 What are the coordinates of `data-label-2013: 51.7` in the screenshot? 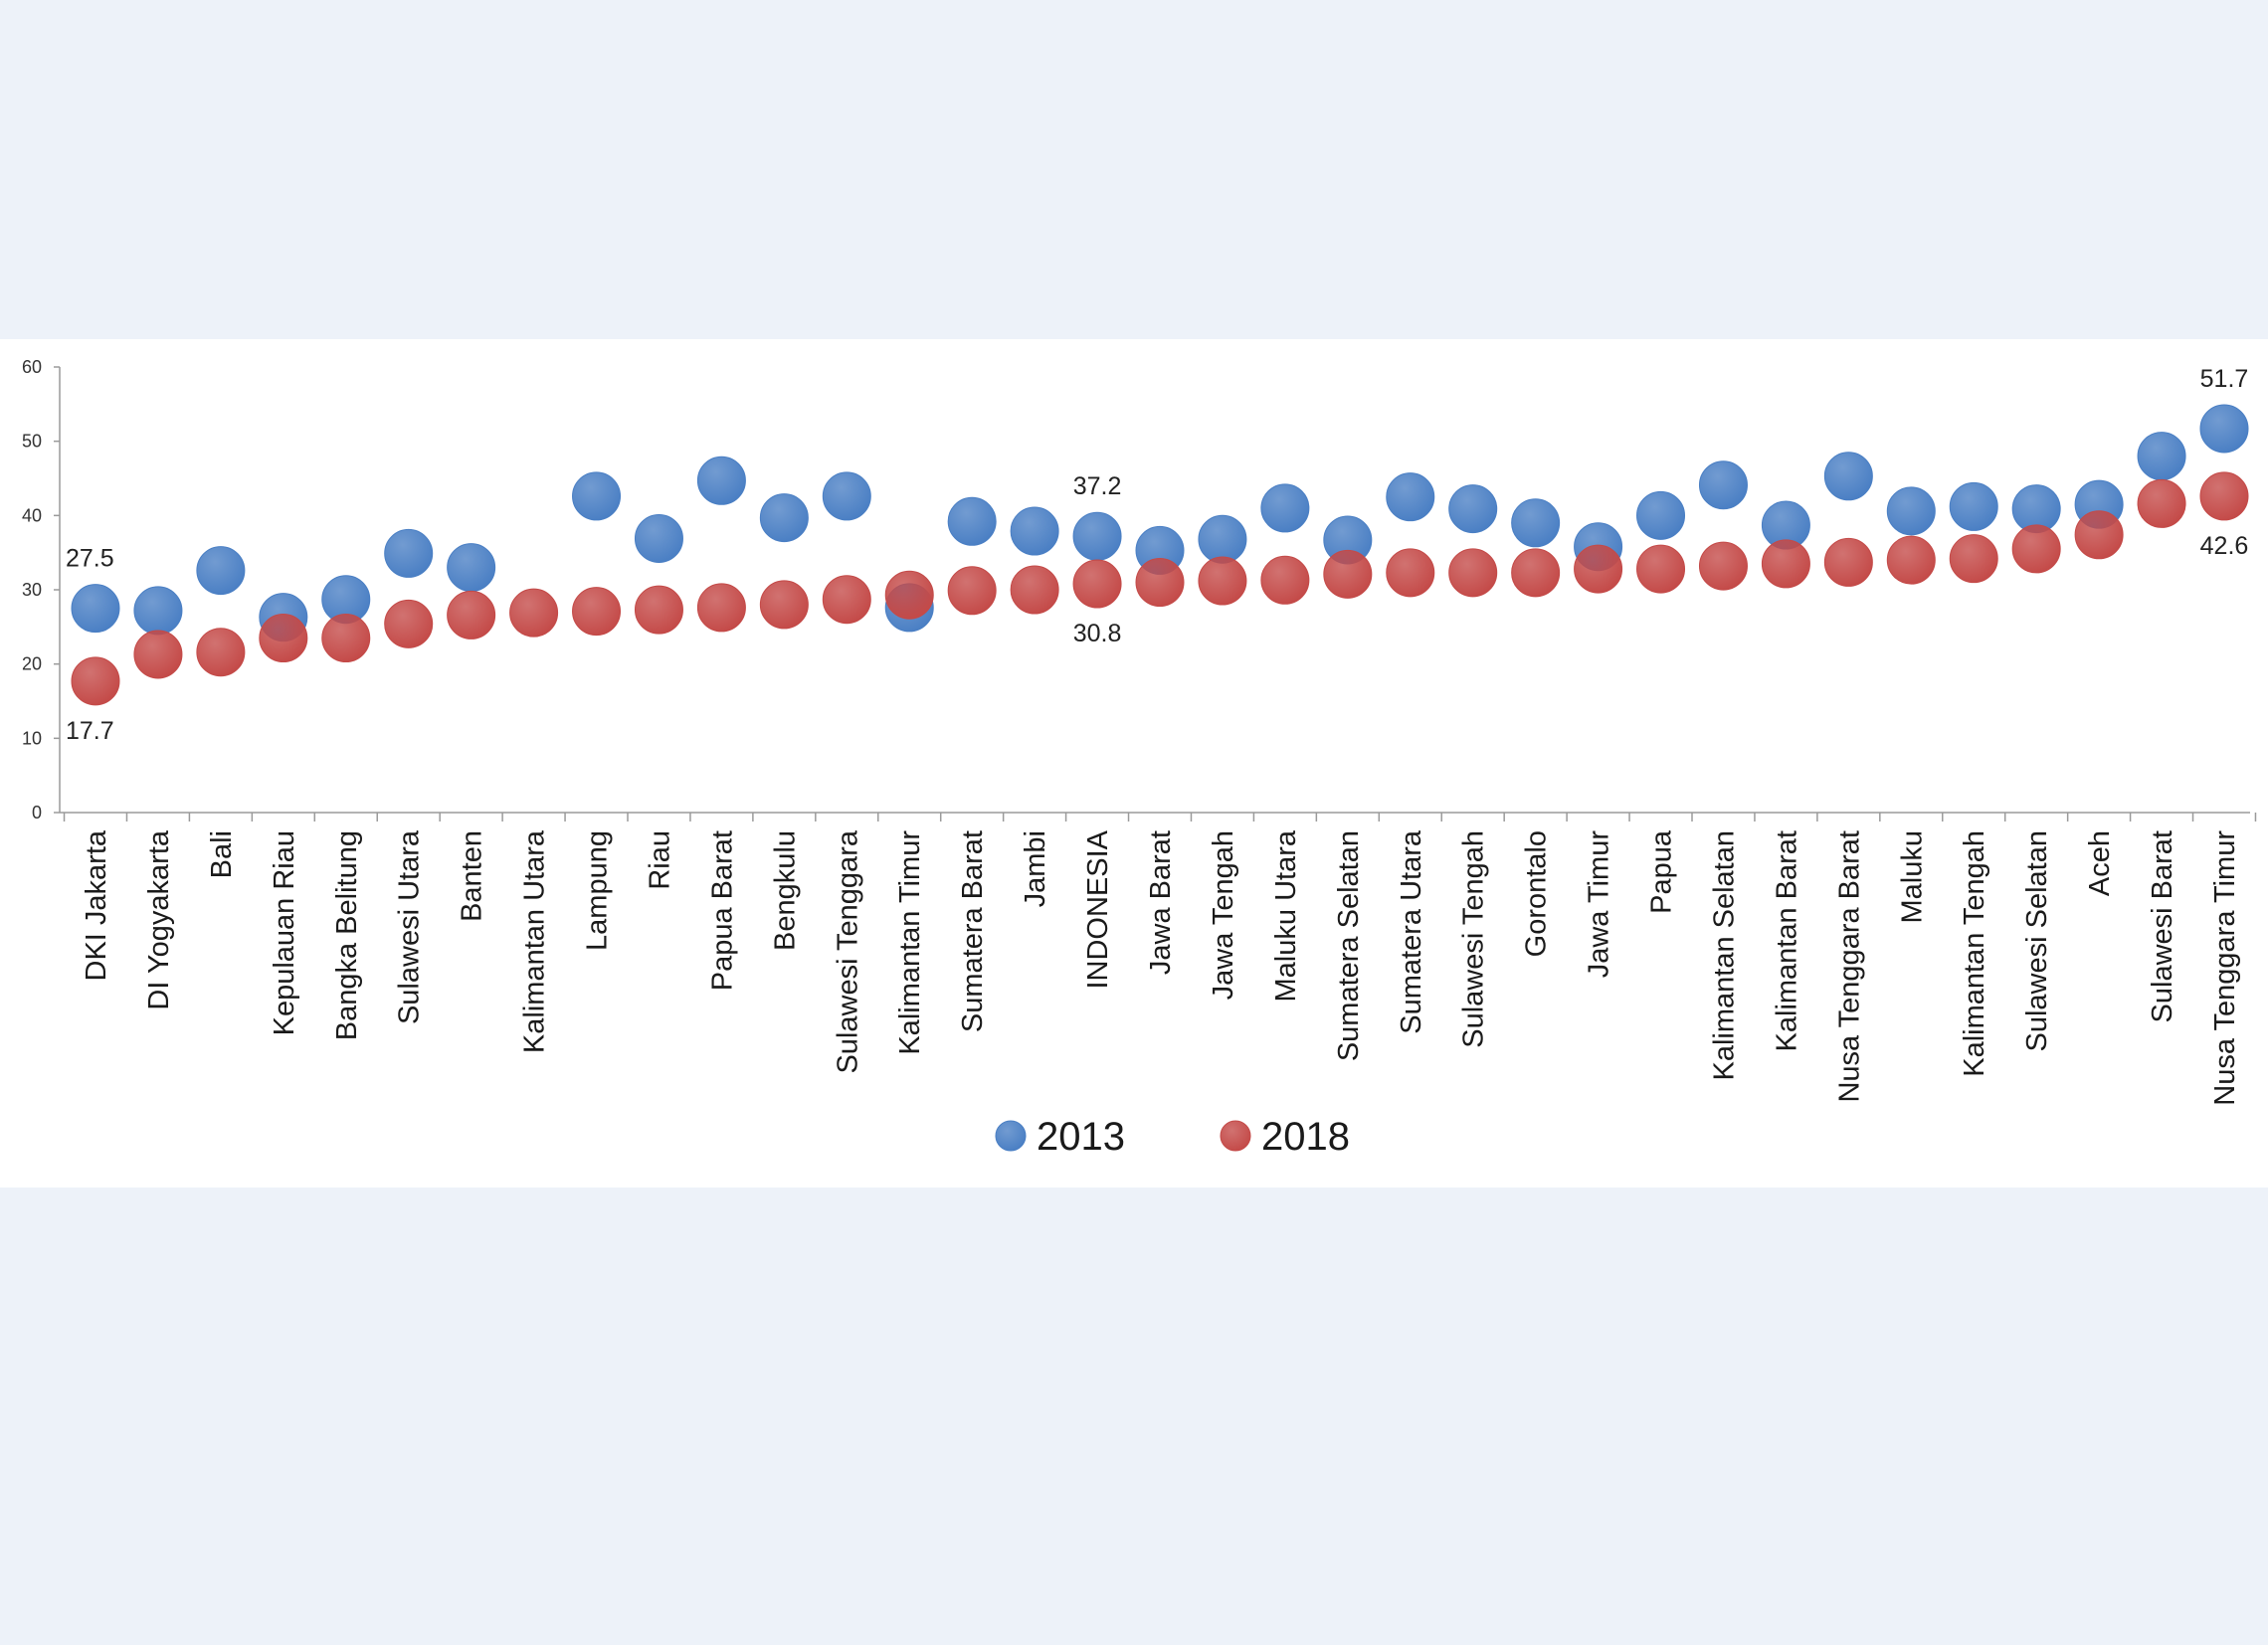 It's located at (2224, 379).